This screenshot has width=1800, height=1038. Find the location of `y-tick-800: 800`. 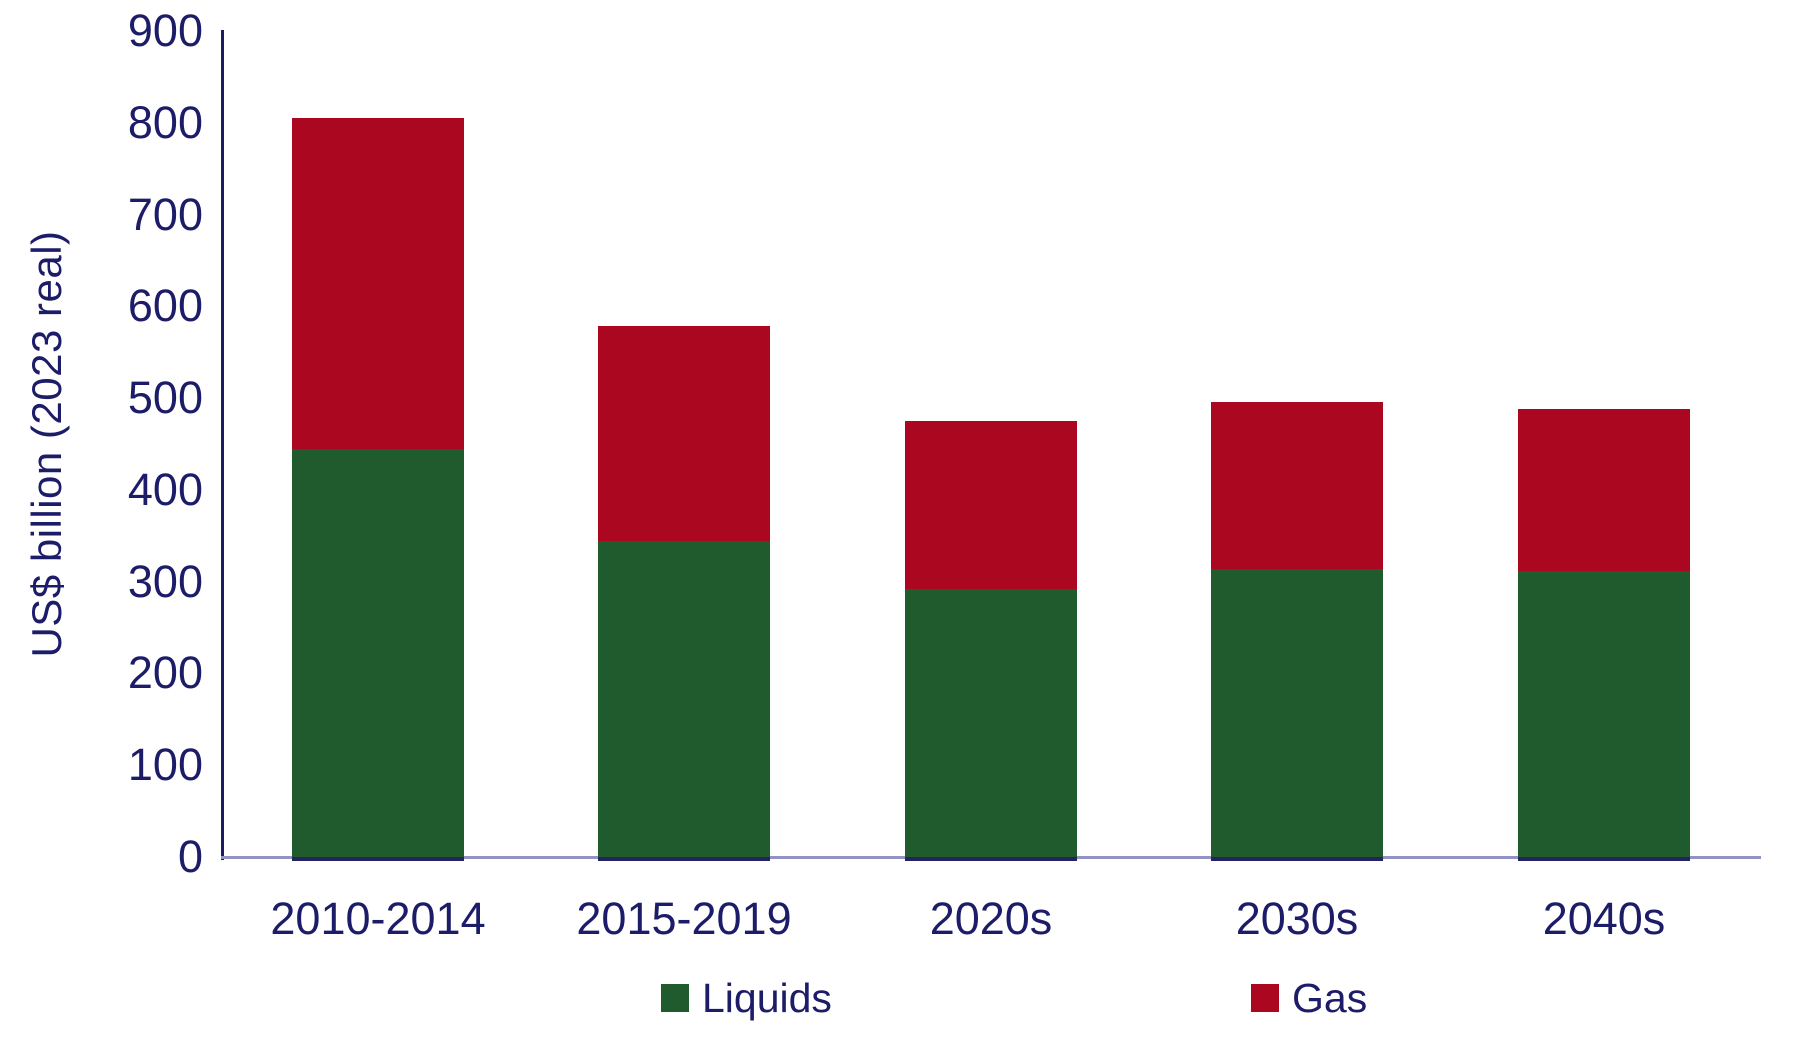

y-tick-800: 800 is located at coordinates (165, 122).